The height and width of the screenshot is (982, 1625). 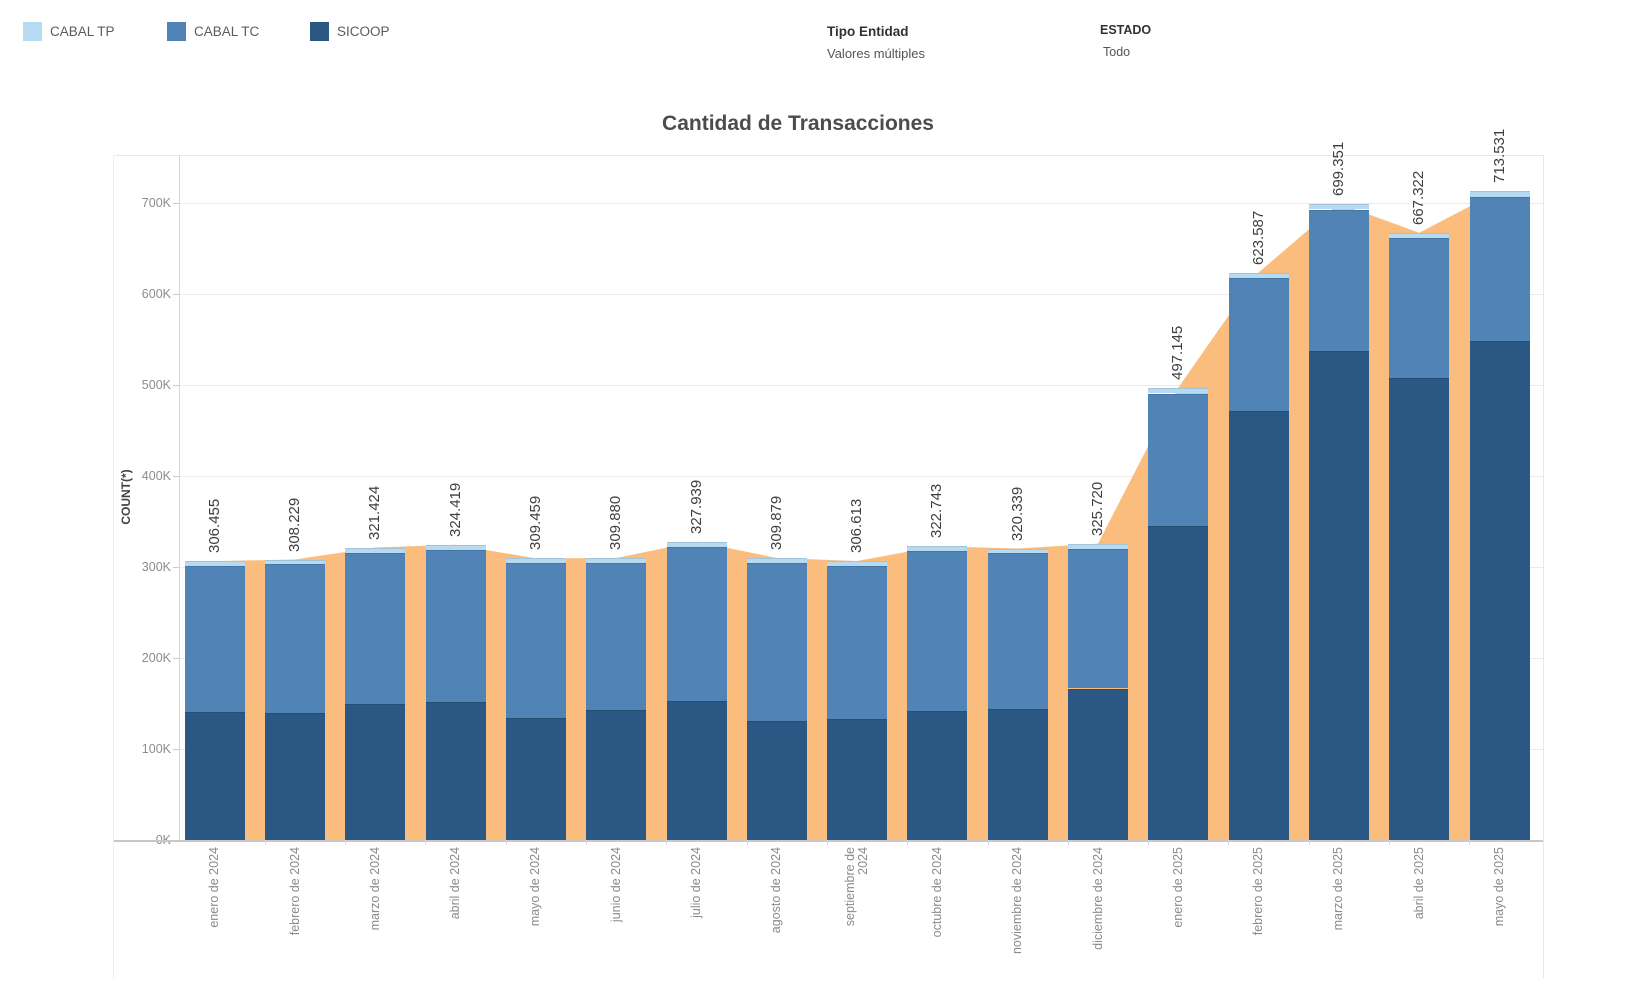 I want to click on gridline-700K, so click(x=861, y=203).